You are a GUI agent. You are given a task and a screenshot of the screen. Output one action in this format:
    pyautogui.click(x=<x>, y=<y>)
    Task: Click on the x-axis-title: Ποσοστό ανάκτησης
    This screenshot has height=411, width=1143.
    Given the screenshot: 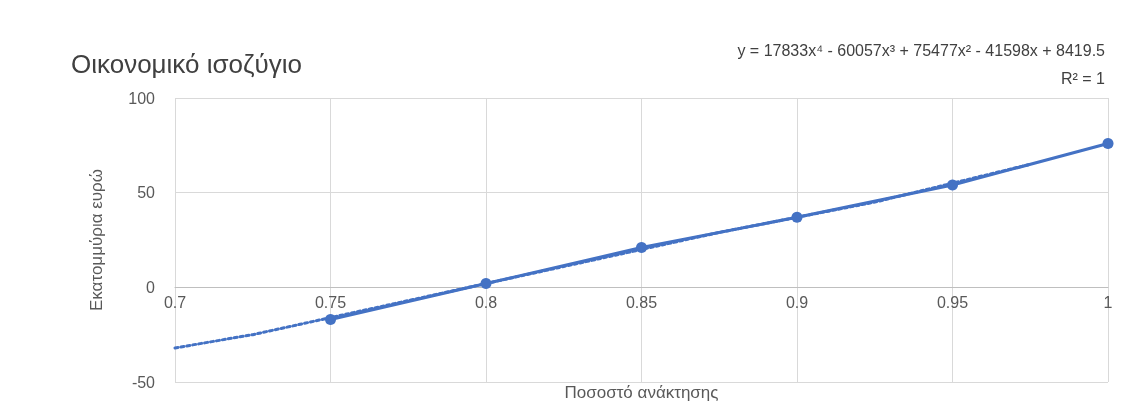 What is the action you would take?
    pyautogui.click(x=641, y=392)
    